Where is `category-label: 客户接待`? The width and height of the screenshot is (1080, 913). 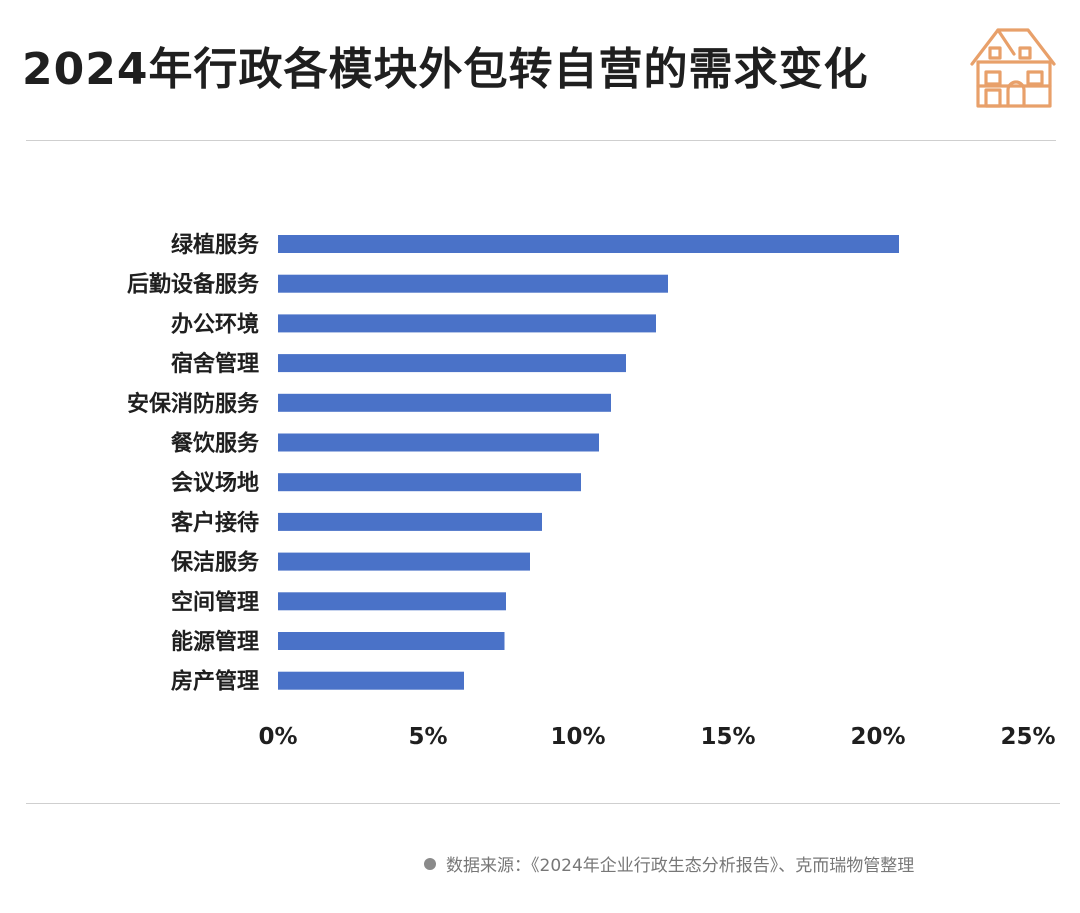
category-label: 客户接待 is located at coordinates (215, 523).